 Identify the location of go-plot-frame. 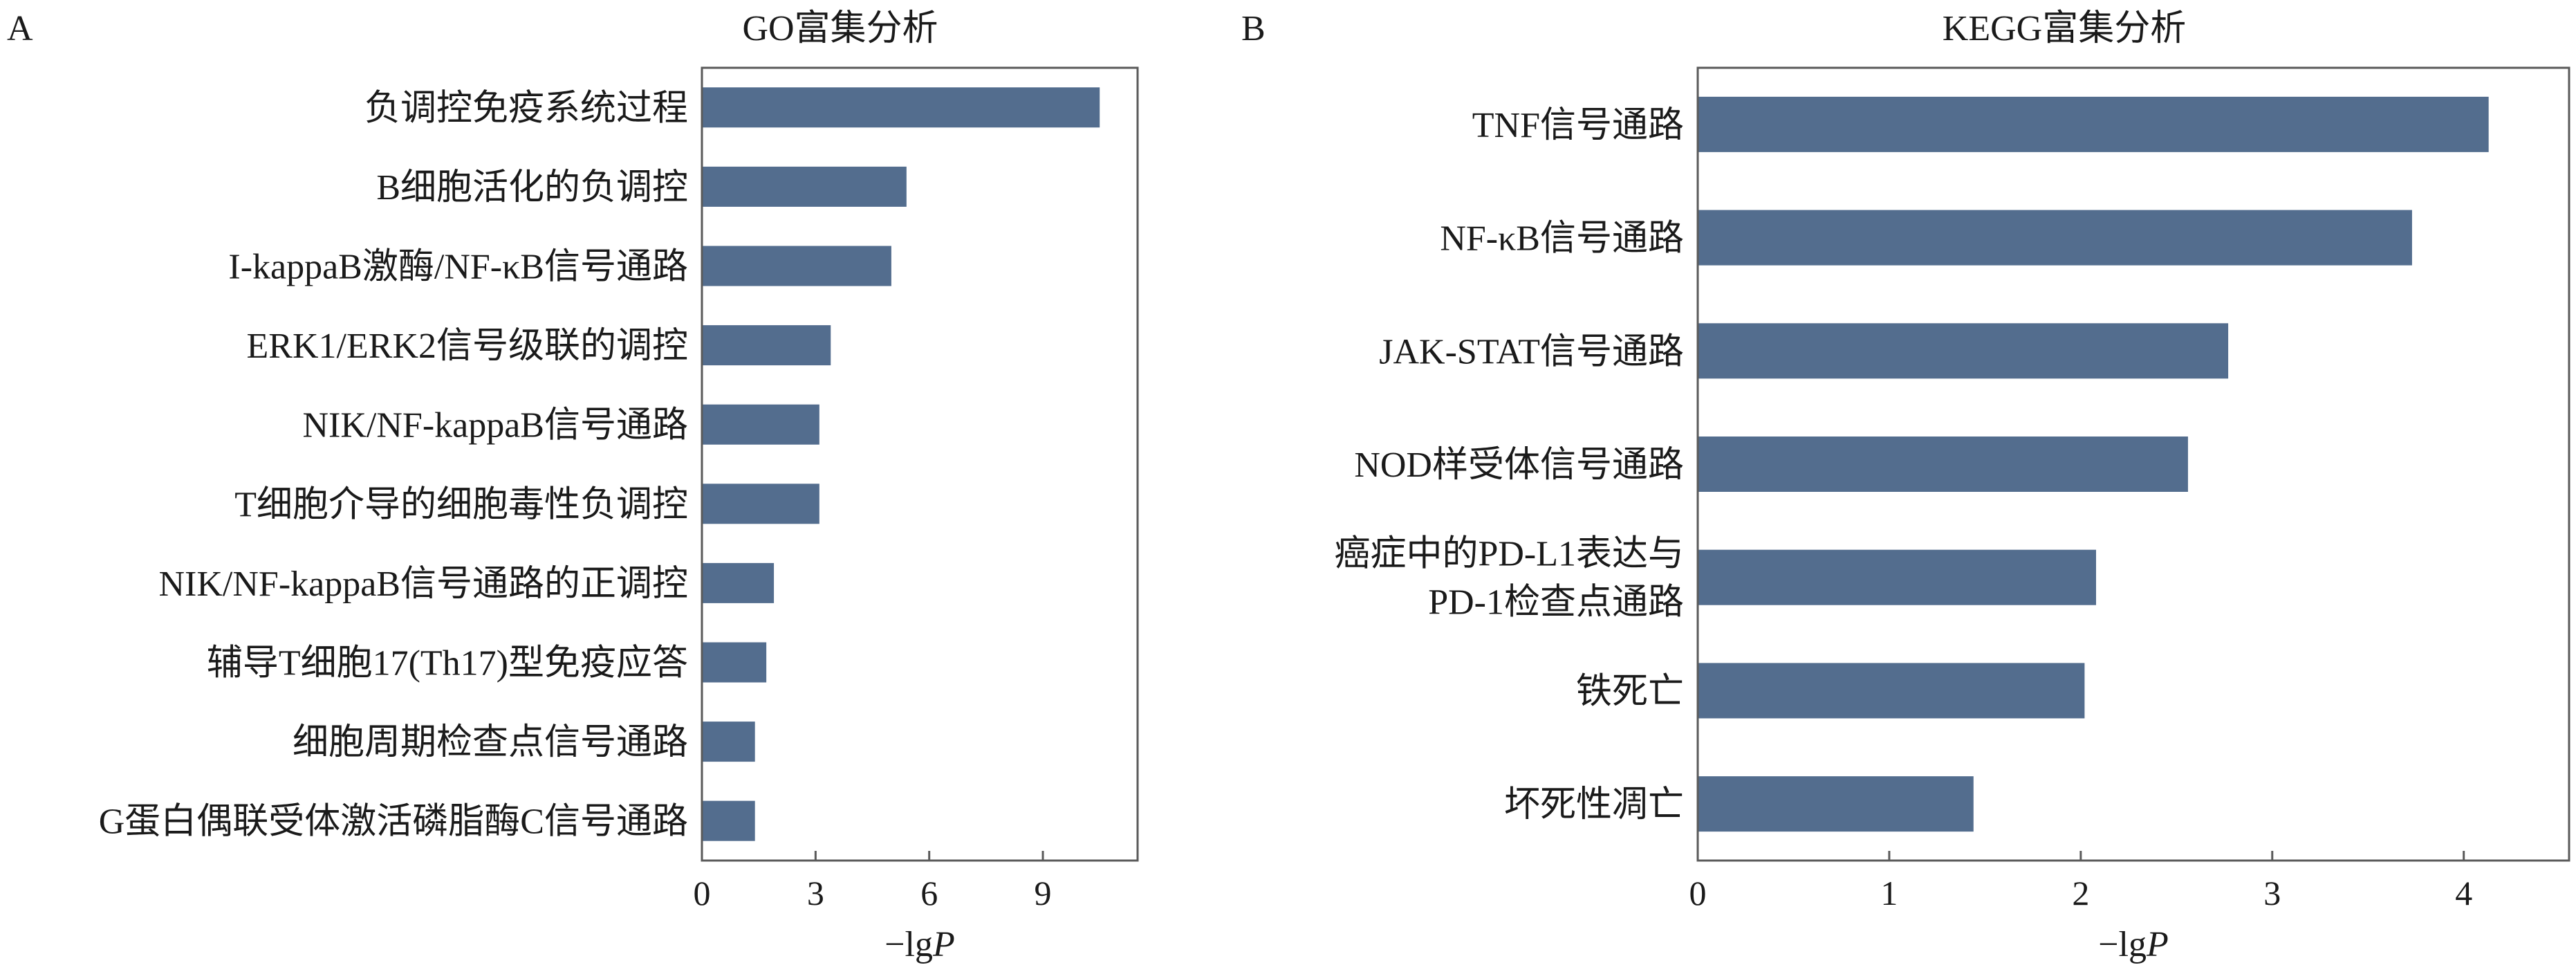
(920, 464).